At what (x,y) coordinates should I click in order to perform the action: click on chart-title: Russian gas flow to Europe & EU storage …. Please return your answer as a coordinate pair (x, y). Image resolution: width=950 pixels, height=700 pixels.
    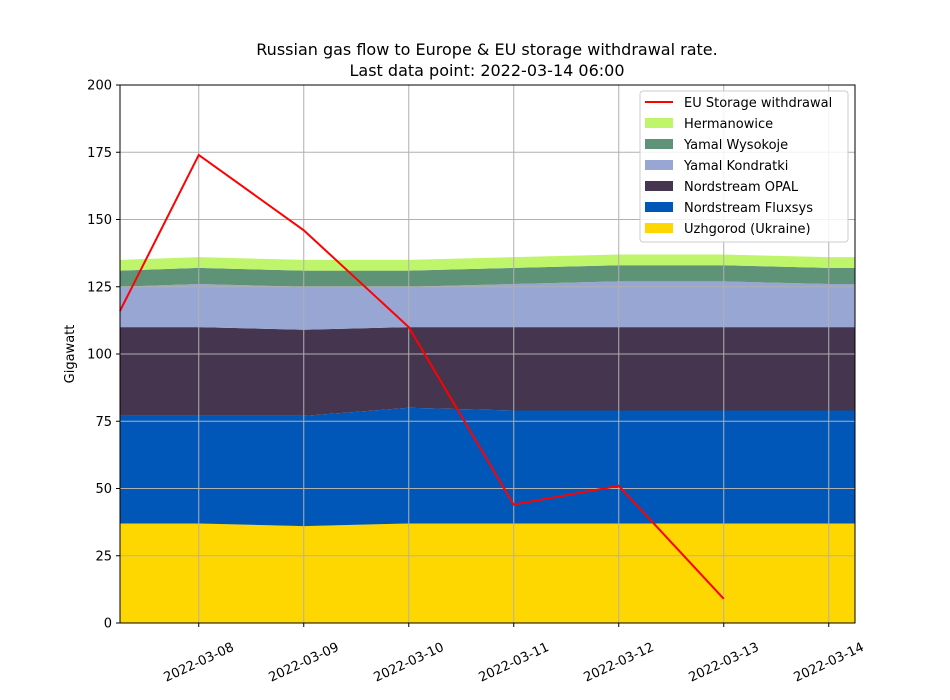
    Looking at the image, I should click on (486, 49).